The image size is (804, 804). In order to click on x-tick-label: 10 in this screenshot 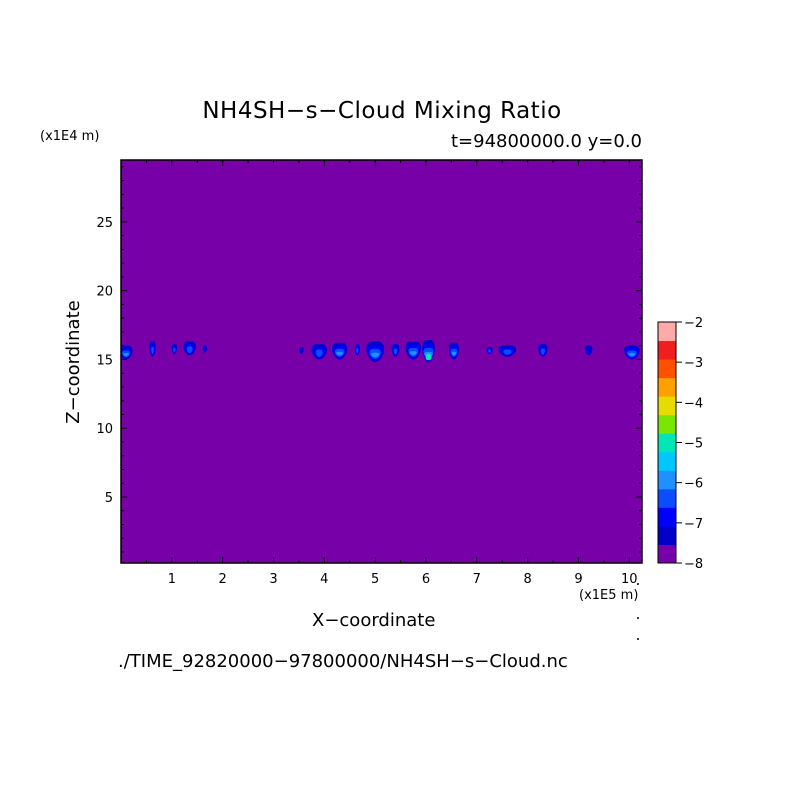, I will do `click(629, 579)`.